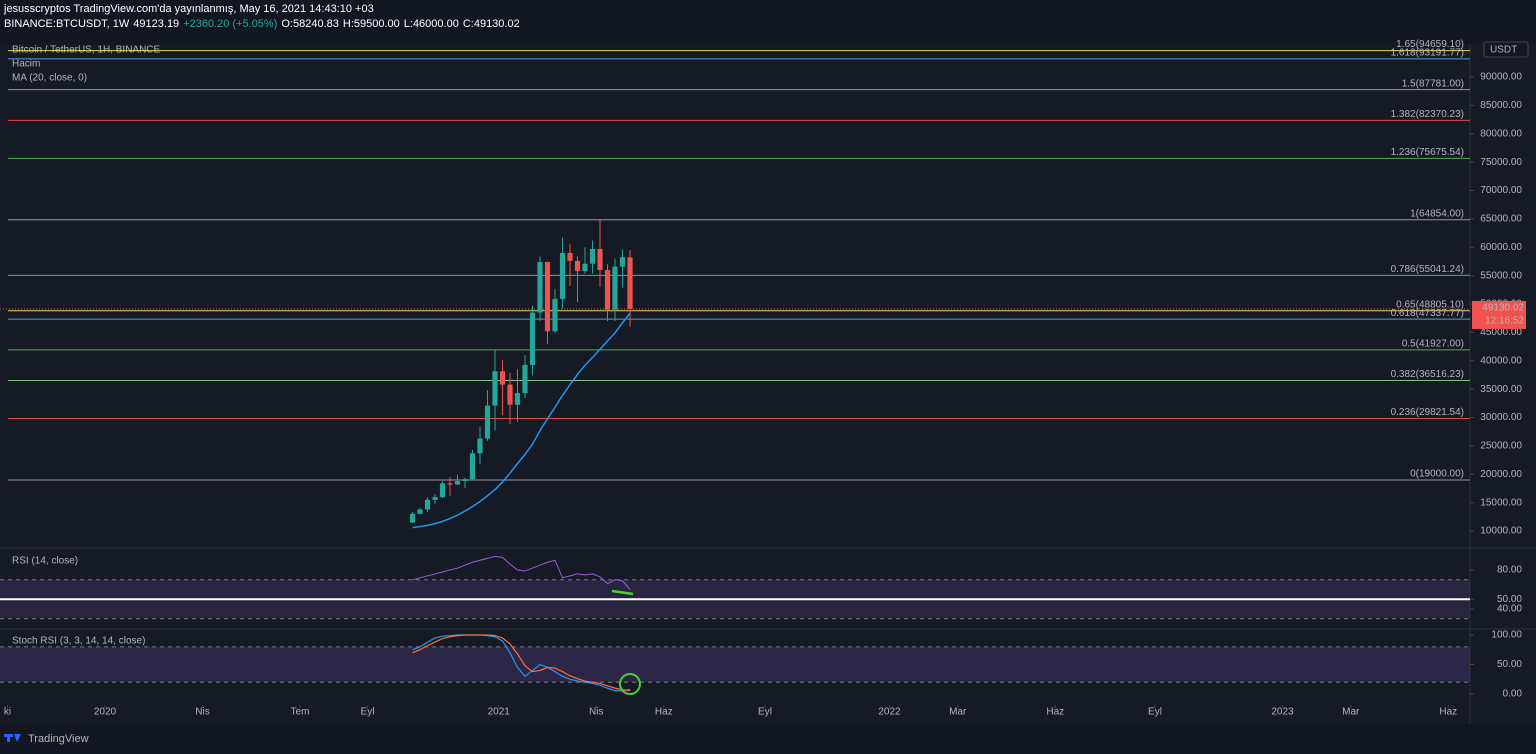  What do you see at coordinates (300, 712) in the screenshot?
I see `x-tick-label: Tem` at bounding box center [300, 712].